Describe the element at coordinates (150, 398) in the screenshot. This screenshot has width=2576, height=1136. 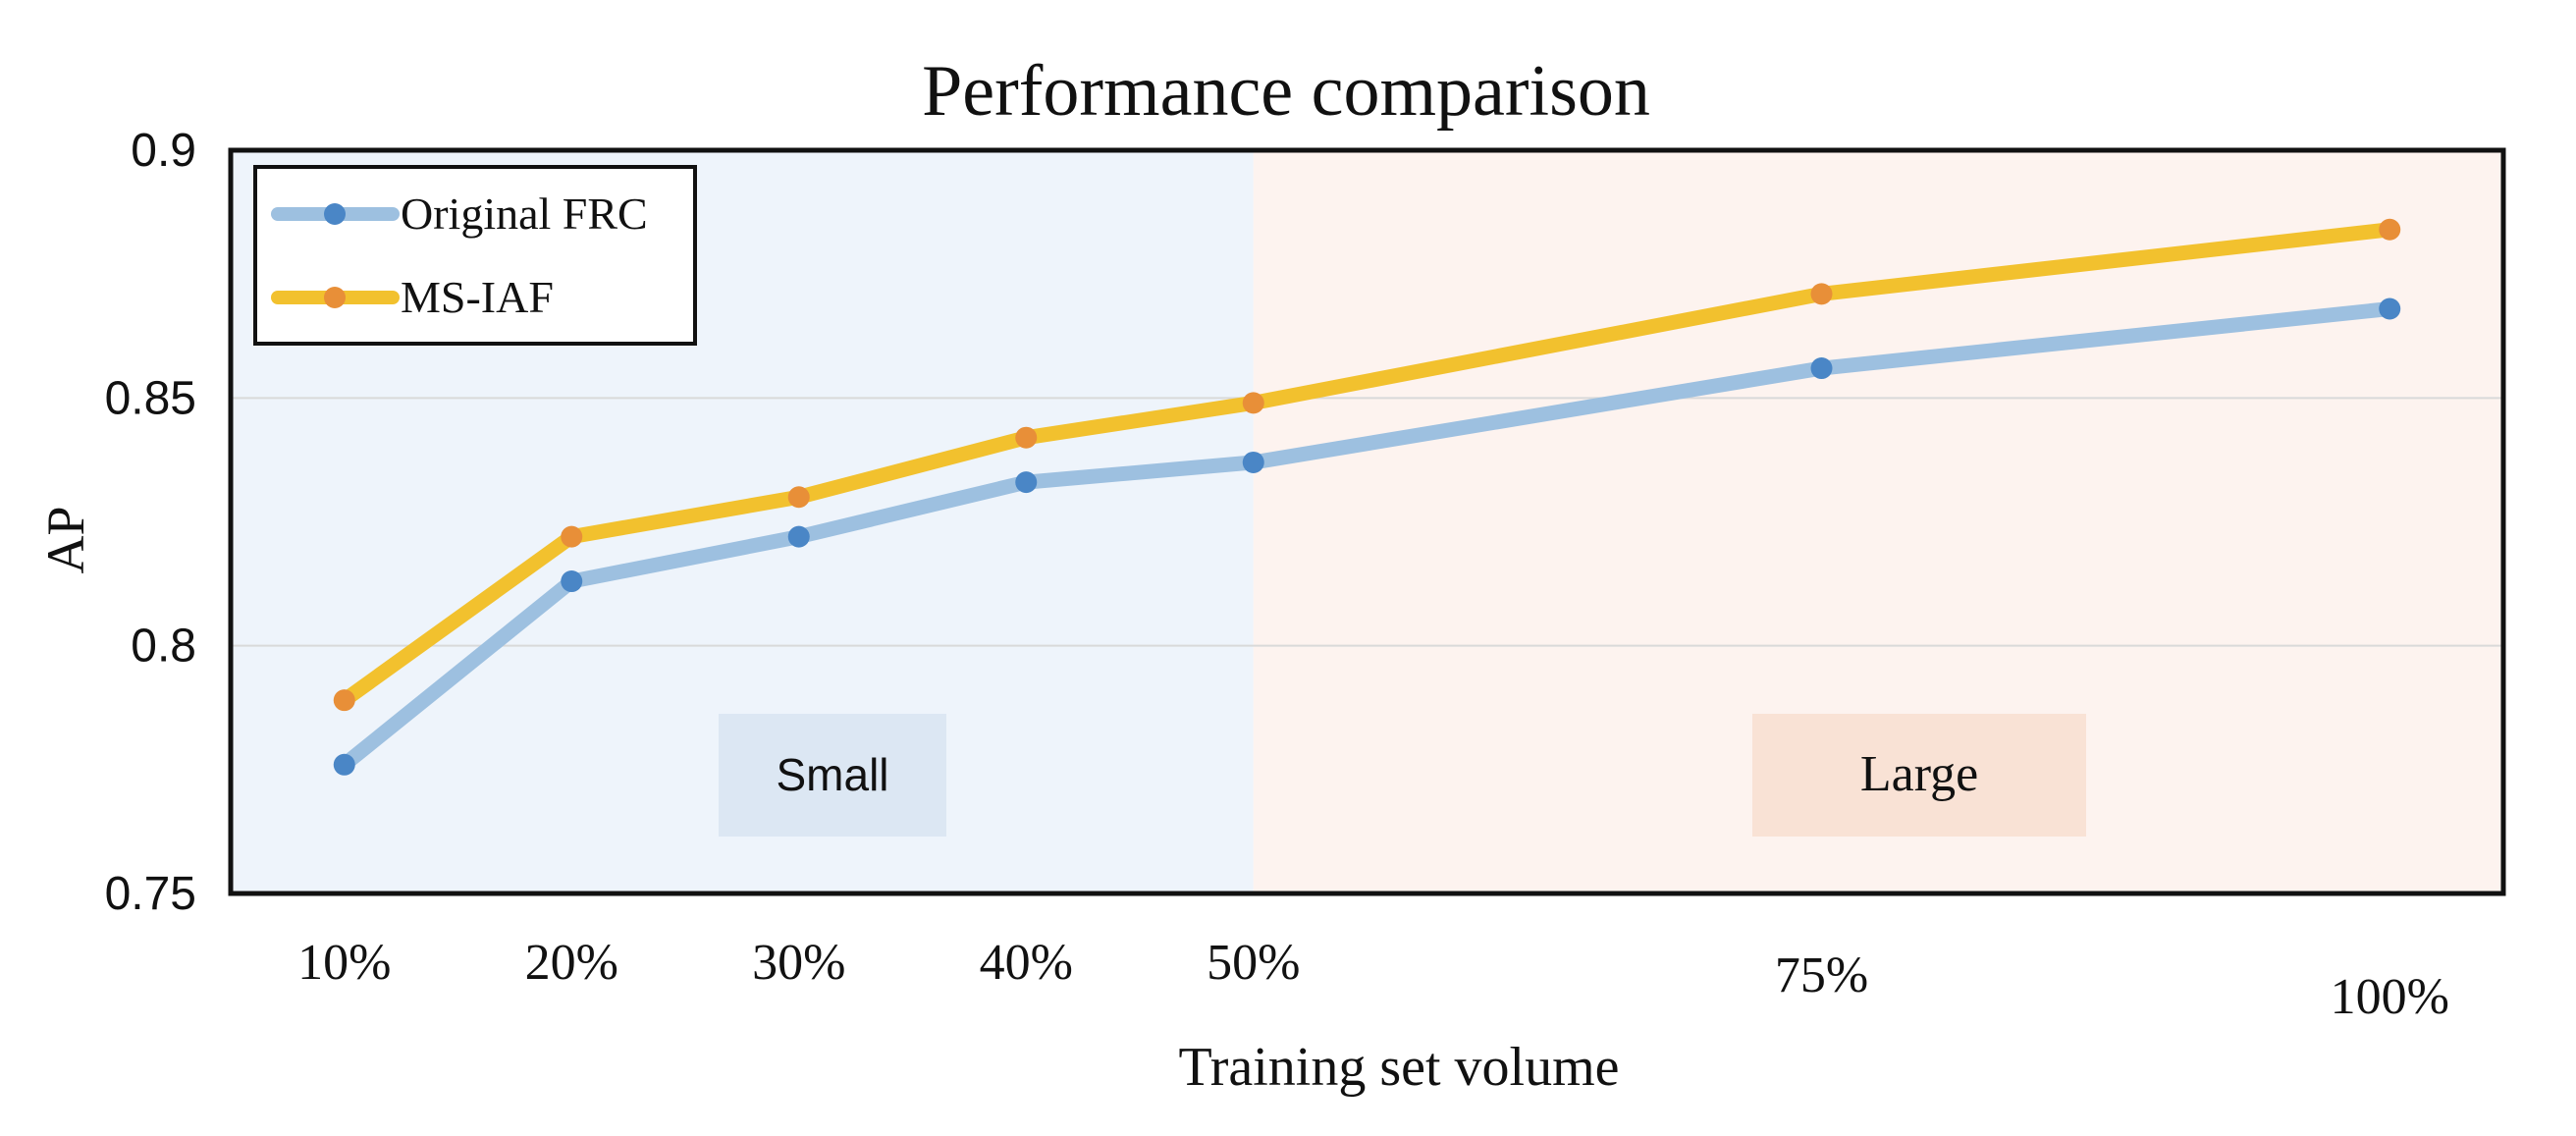
I see `y-tick-label: 0.85` at that location.